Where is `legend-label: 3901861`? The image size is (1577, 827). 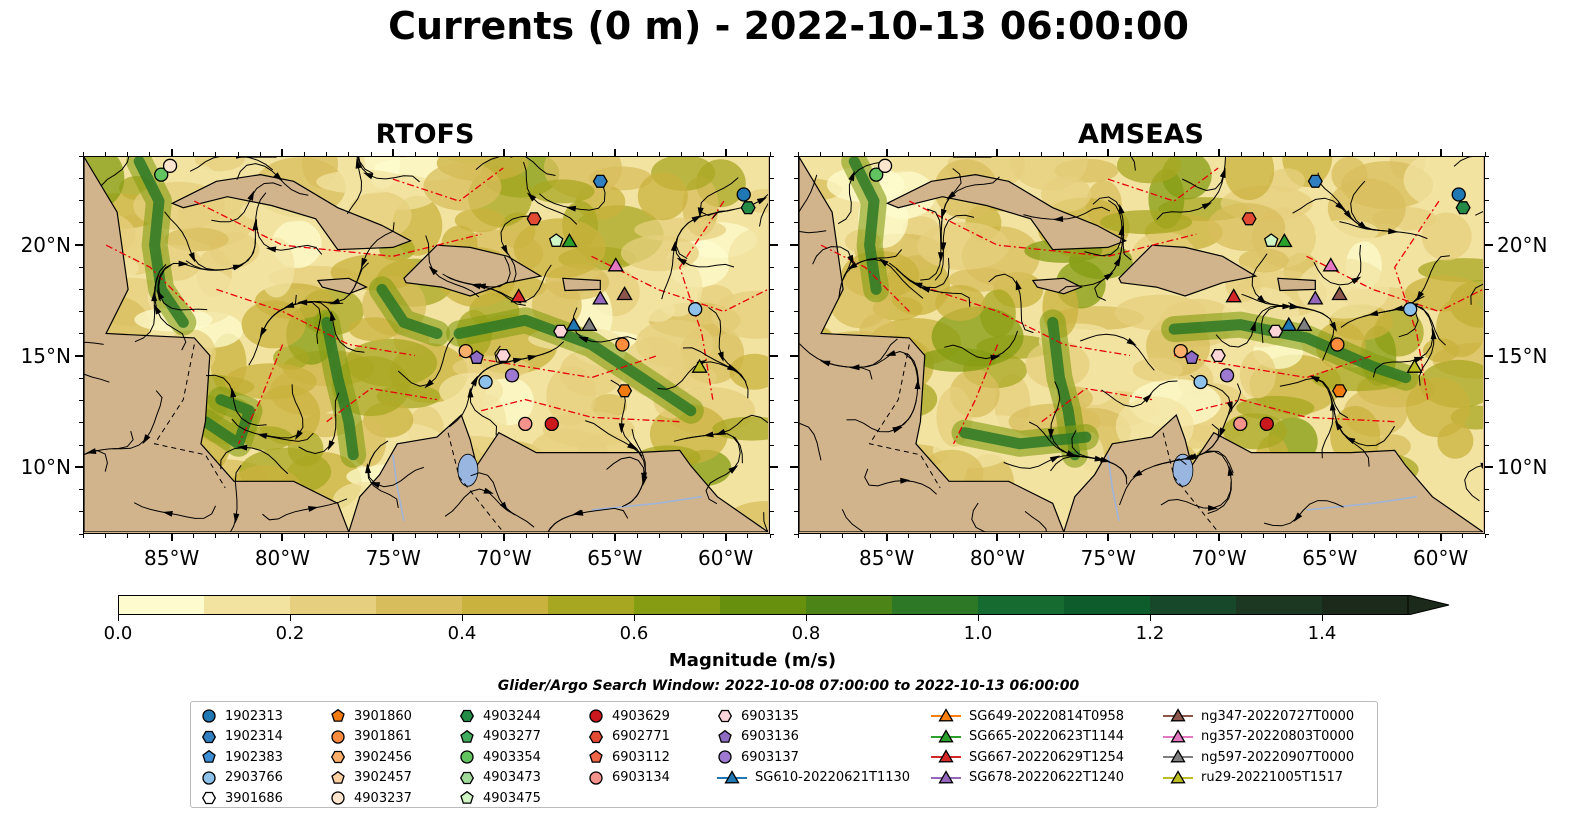 legend-label: 3901861 is located at coordinates (383, 737).